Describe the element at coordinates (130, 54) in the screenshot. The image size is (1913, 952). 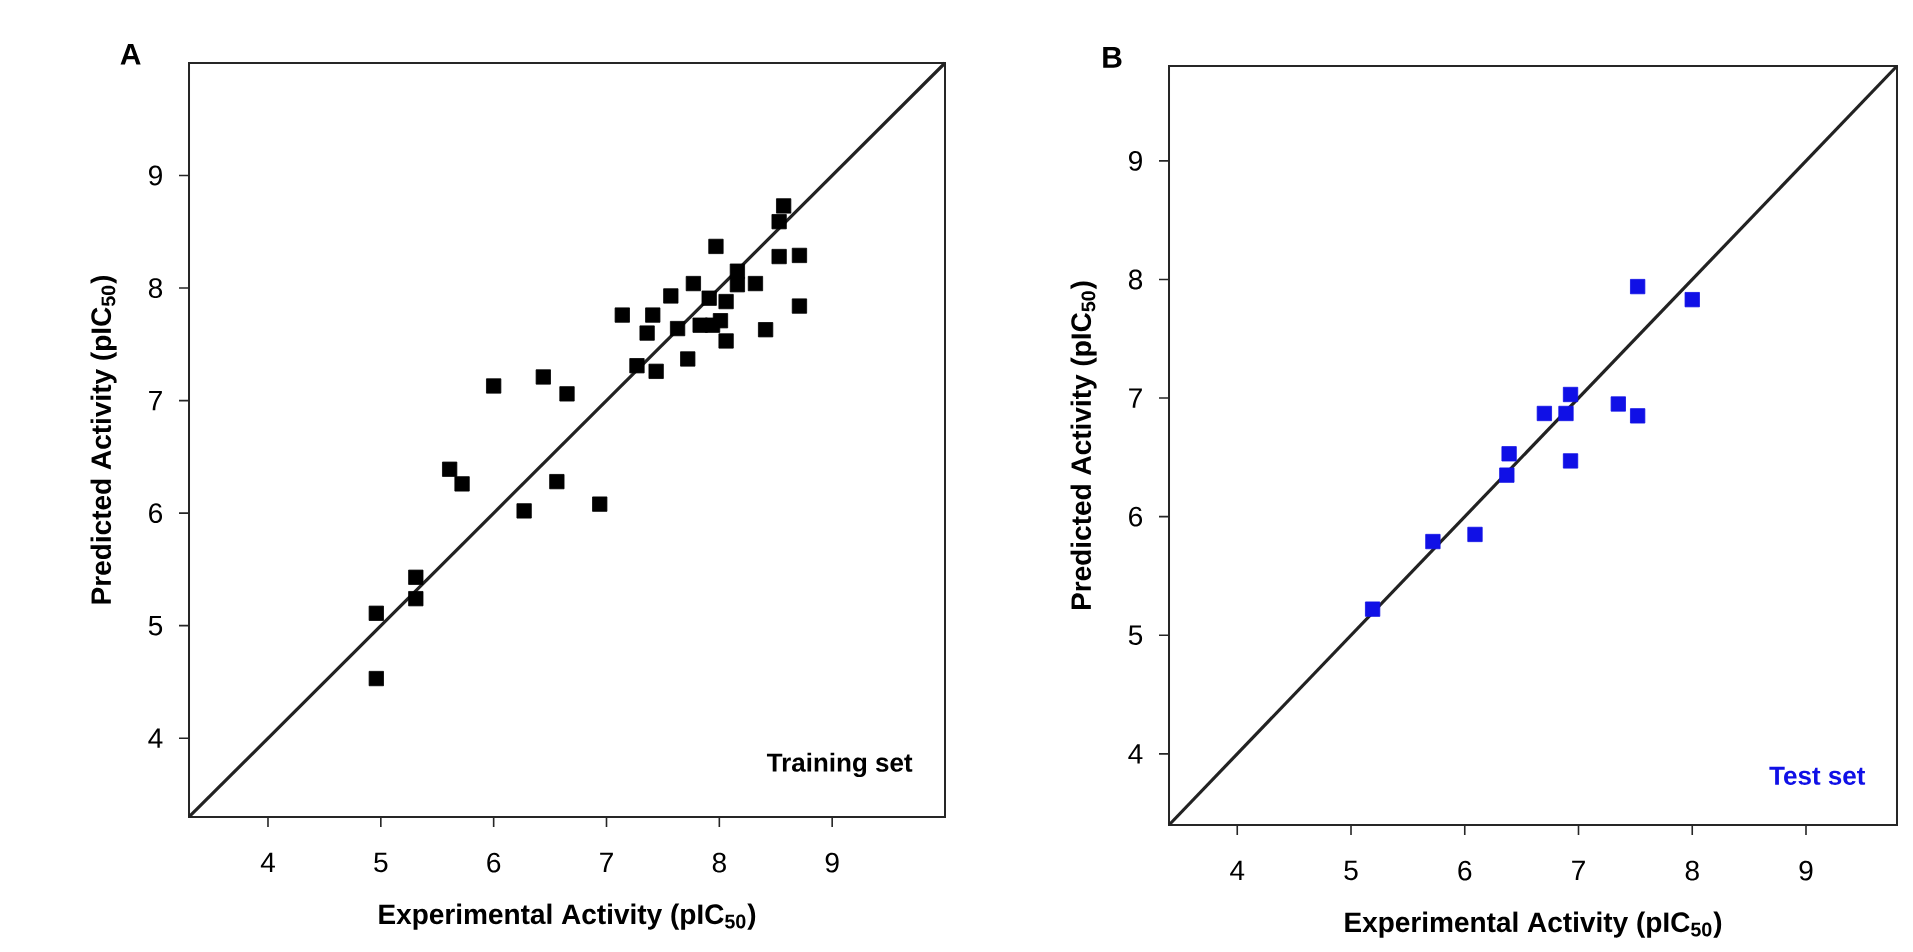
I see `chart-title: A` at that location.